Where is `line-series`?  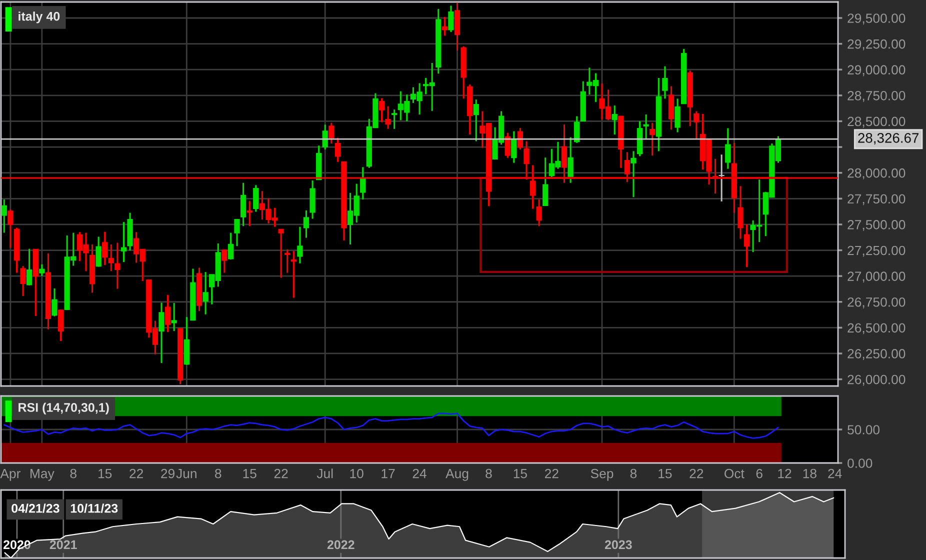
line-series is located at coordinates (391, 425).